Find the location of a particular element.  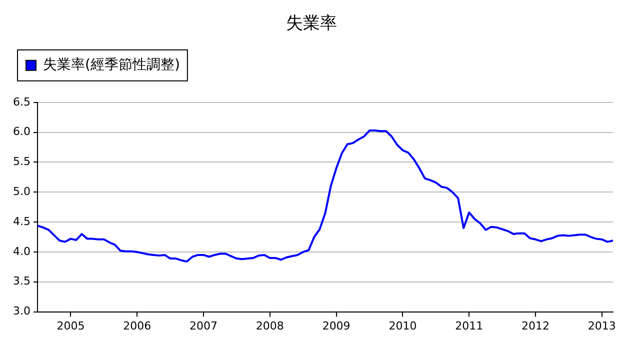

y-tick-label: 3.0 is located at coordinates (21, 311).